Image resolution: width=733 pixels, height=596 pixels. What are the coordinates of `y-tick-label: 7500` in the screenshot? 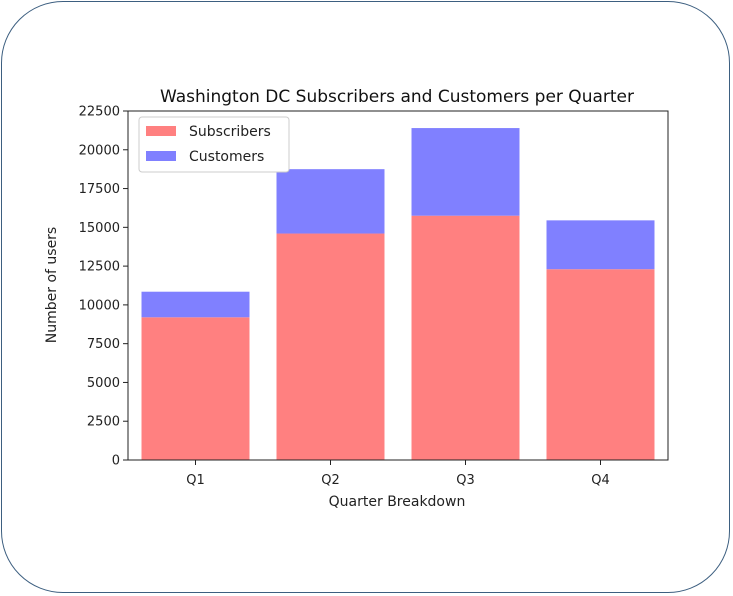 It's located at (103, 344).